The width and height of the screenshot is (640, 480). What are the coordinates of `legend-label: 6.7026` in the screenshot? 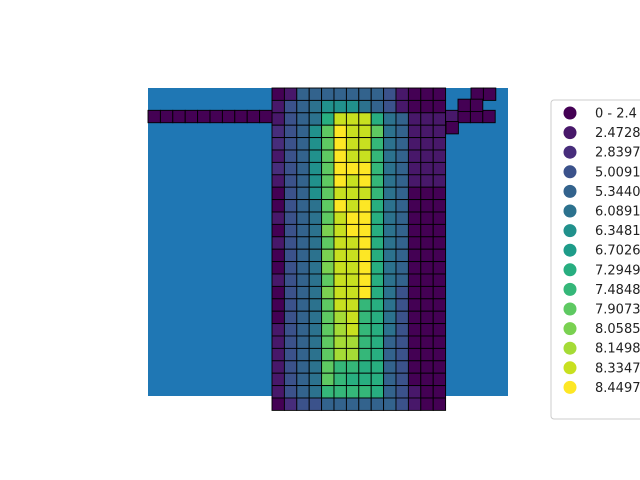 It's located at (617, 251).